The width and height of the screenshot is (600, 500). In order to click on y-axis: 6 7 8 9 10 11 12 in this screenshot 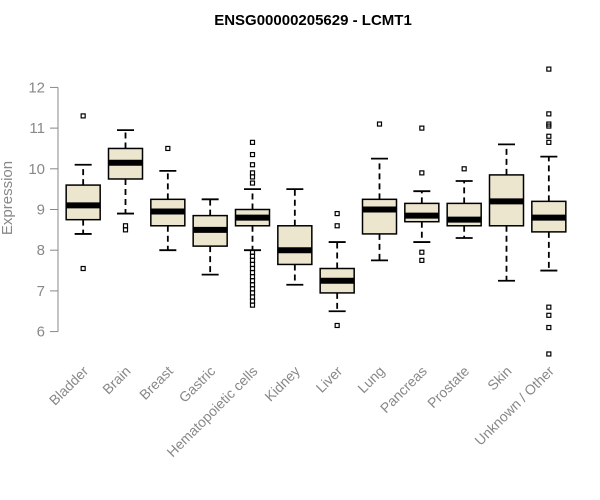, I will do `click(43, 210)`.